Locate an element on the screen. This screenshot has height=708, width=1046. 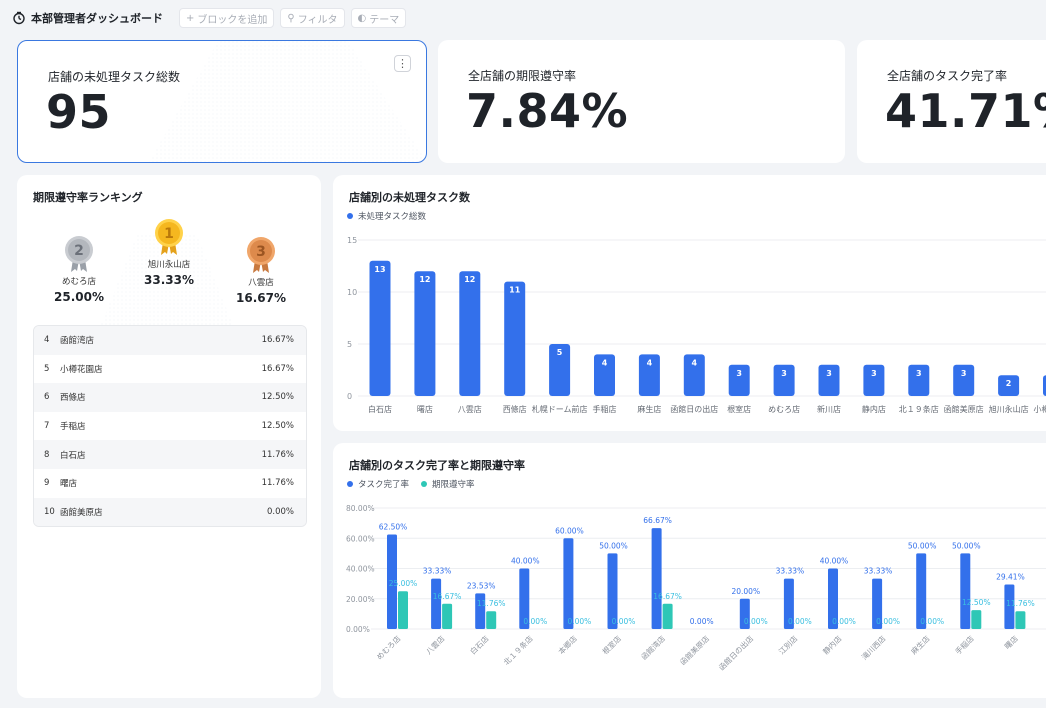
legend-label: 期限遵守率 is located at coordinates (453, 485).